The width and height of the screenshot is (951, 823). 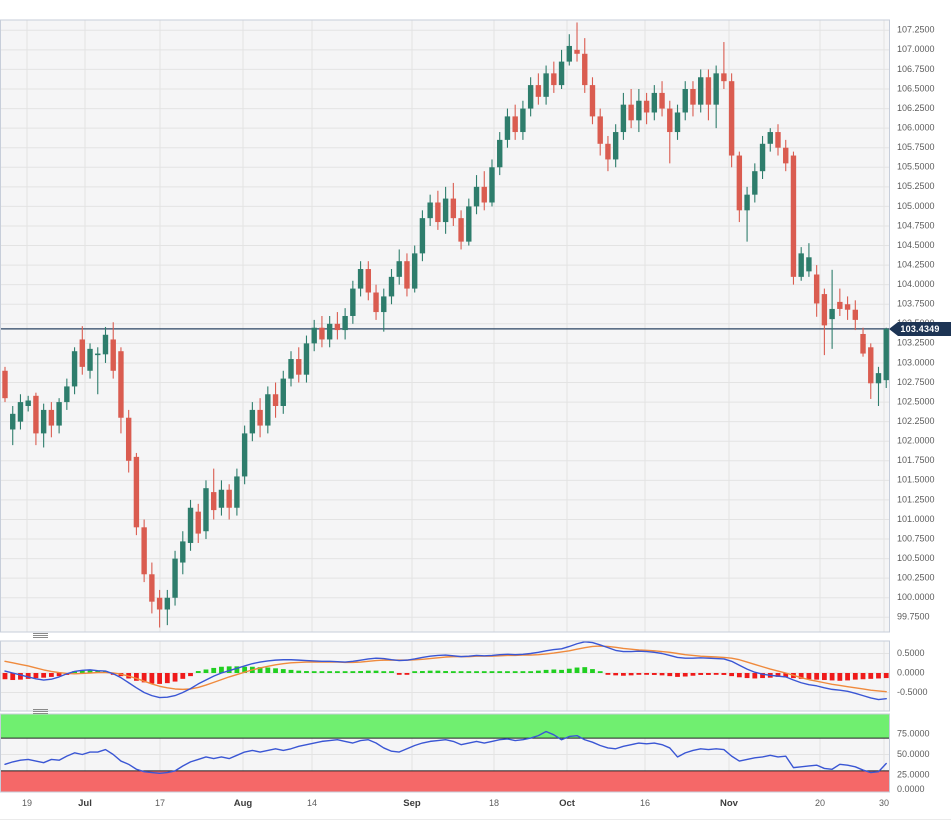 I want to click on price-axis-label: 104.0000, so click(x=916, y=284).